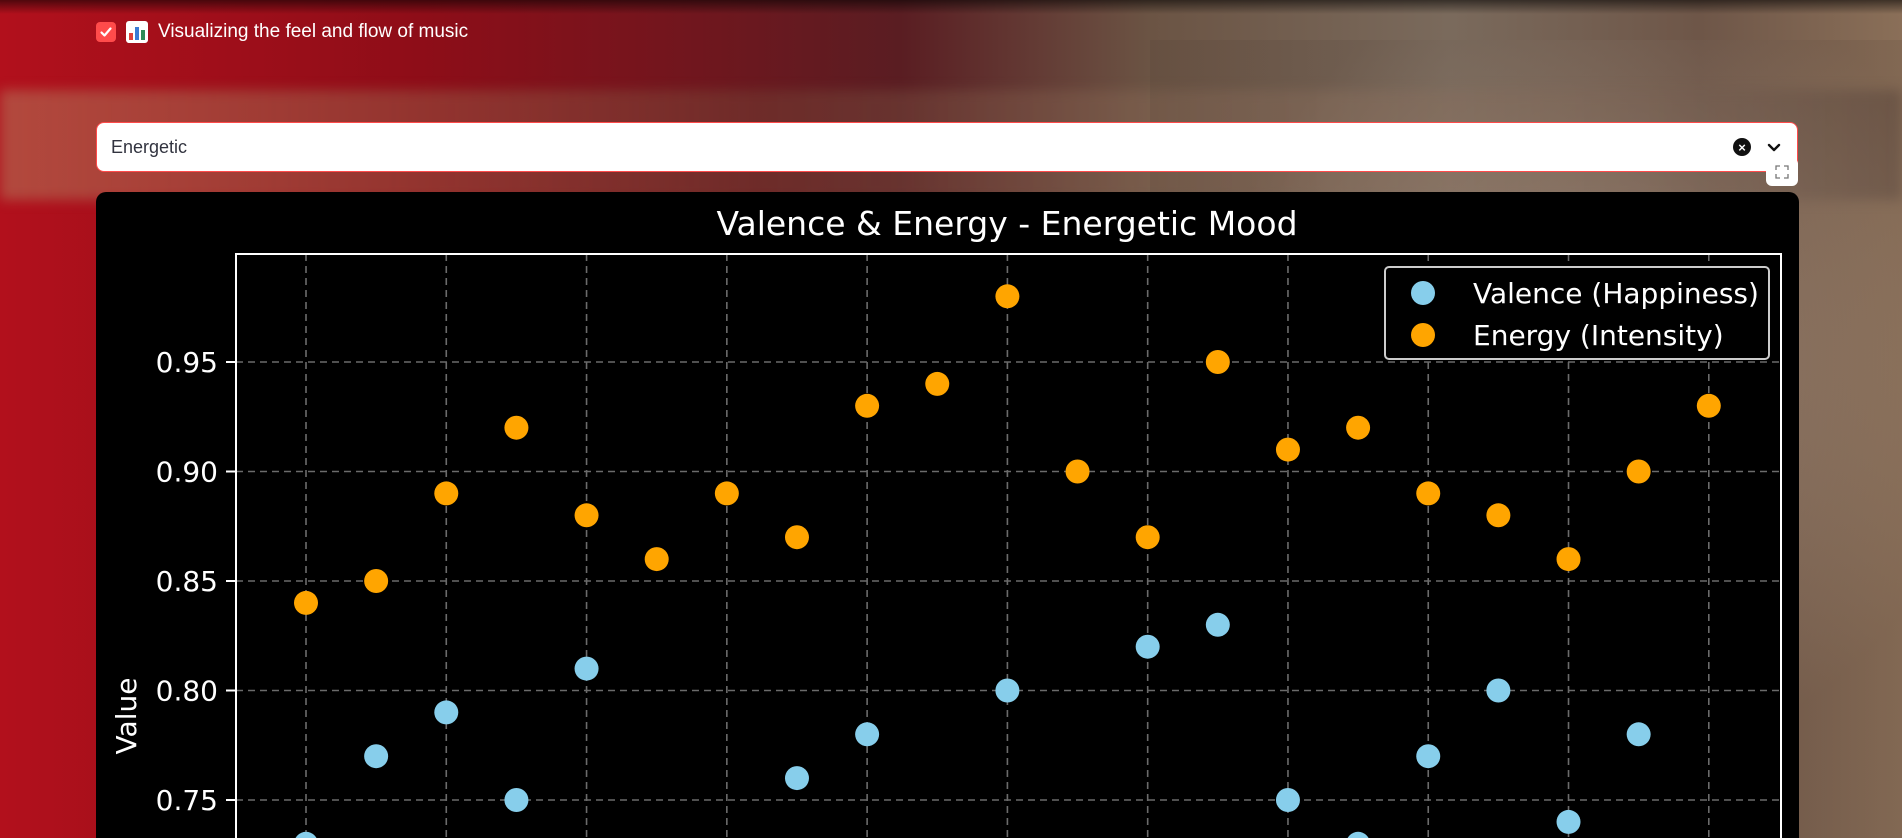 The height and width of the screenshot is (838, 1902). What do you see at coordinates (1006, 223) in the screenshot?
I see `chart-title: Valence & Energy - Energetic Mood` at bounding box center [1006, 223].